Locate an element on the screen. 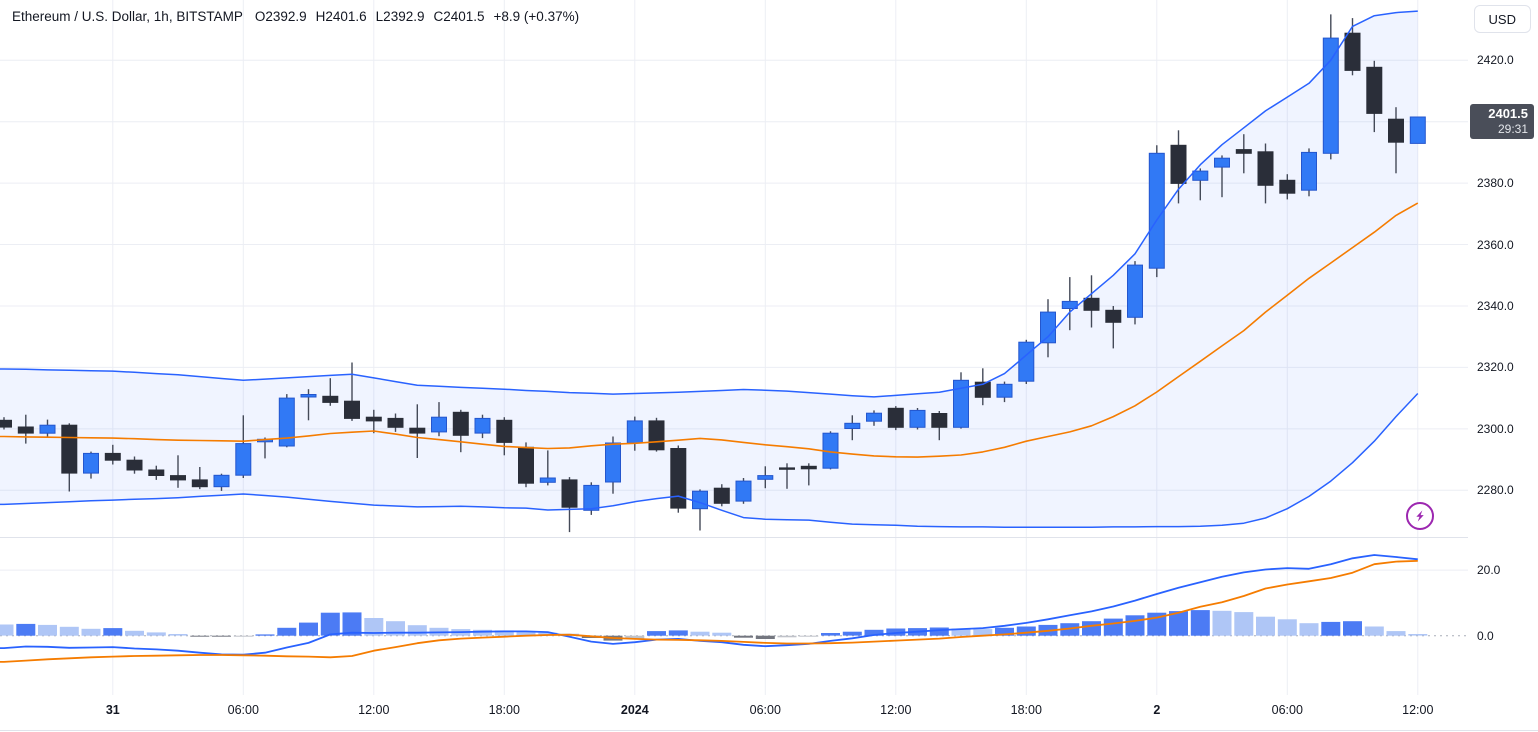 This screenshot has height=732, width=1538. quick-trade-button is located at coordinates (1420, 516).